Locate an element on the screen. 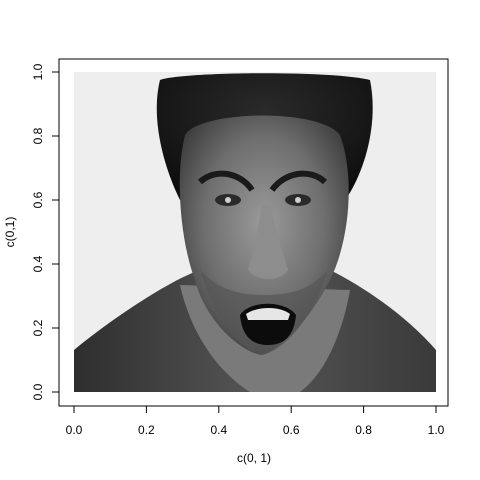 Image resolution: width=480 pixels, height=480 pixels. y-tick-label: 0.6 is located at coordinates (38, 199).